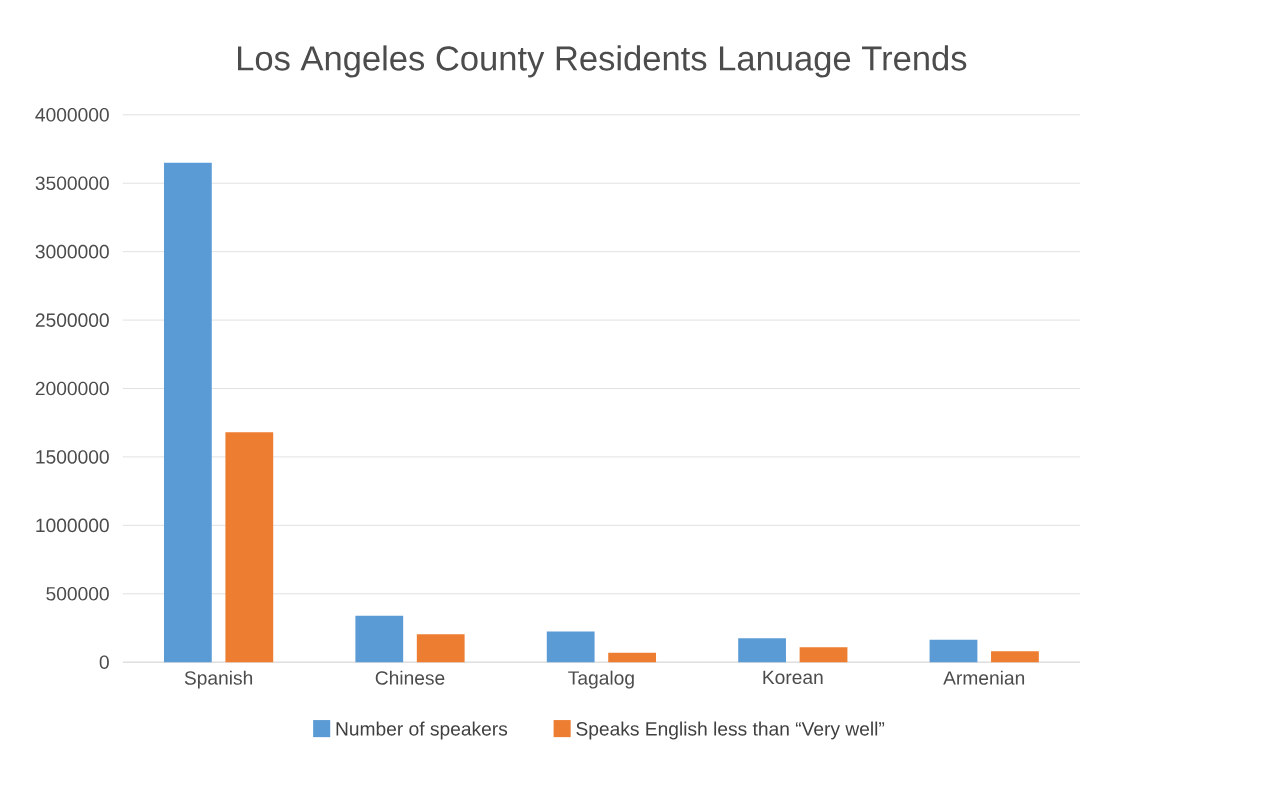  I want to click on y-tick-label: 0, so click(104, 662).